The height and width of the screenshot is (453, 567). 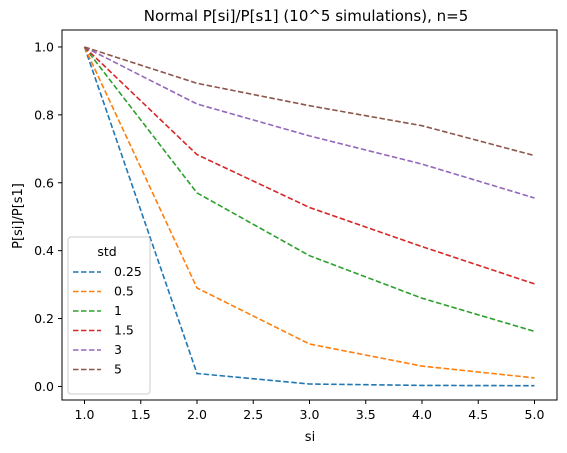 I want to click on y-tick-label: 0.2, so click(x=44, y=318).